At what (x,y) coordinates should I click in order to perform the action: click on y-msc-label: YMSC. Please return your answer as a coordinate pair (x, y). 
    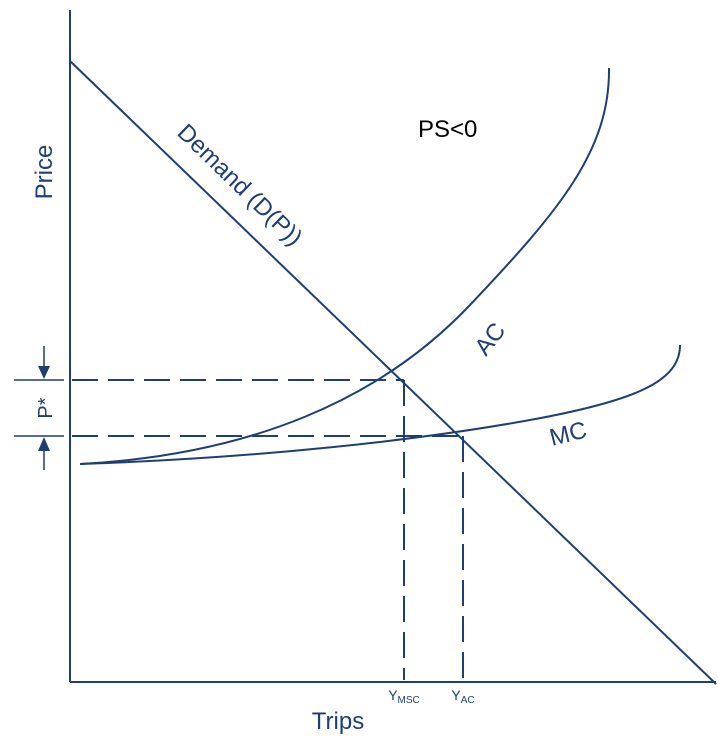
    Looking at the image, I should click on (404, 696).